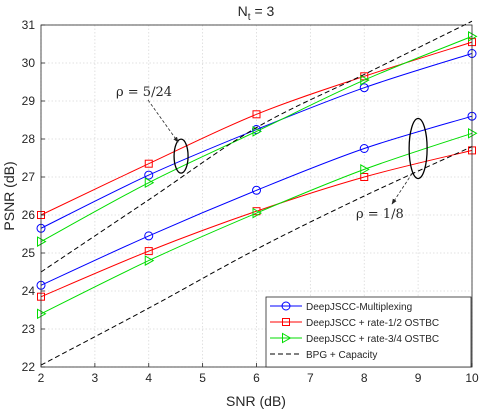 This screenshot has height=410, width=482. Describe the element at coordinates (29, 215) in the screenshot. I see `y-tick-label: 26` at that location.